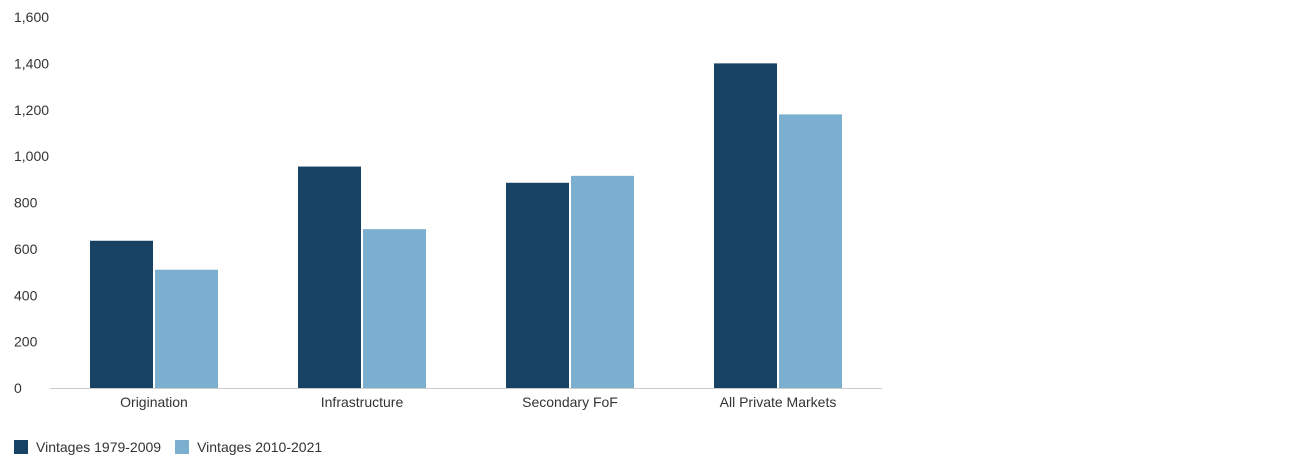 The width and height of the screenshot is (1303, 470). What do you see at coordinates (810, 251) in the screenshot?
I see `bar-series-2-all-private-markets` at bounding box center [810, 251].